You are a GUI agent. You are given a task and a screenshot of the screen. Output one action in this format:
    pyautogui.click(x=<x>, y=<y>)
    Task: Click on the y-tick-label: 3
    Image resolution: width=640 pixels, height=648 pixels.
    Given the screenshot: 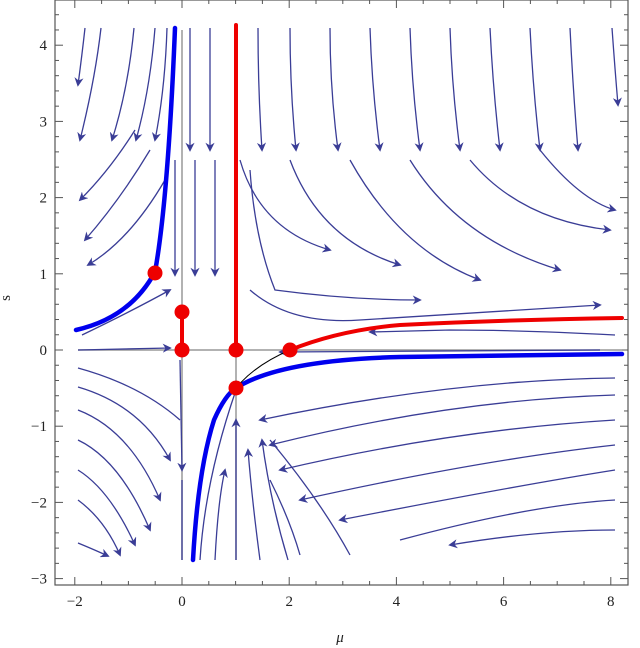 What is the action you would take?
    pyautogui.click(x=44, y=122)
    